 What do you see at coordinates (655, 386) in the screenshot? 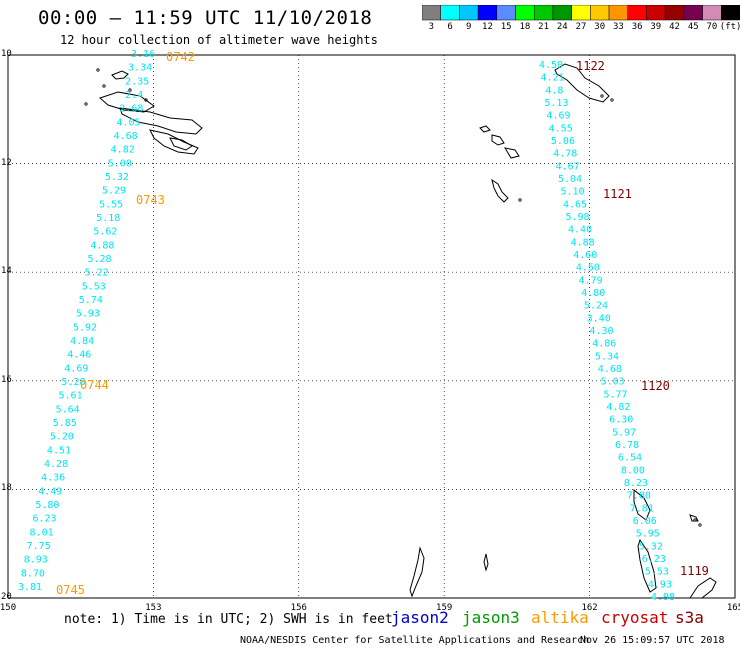
I see `pass-time-label: 1120` at bounding box center [655, 386].